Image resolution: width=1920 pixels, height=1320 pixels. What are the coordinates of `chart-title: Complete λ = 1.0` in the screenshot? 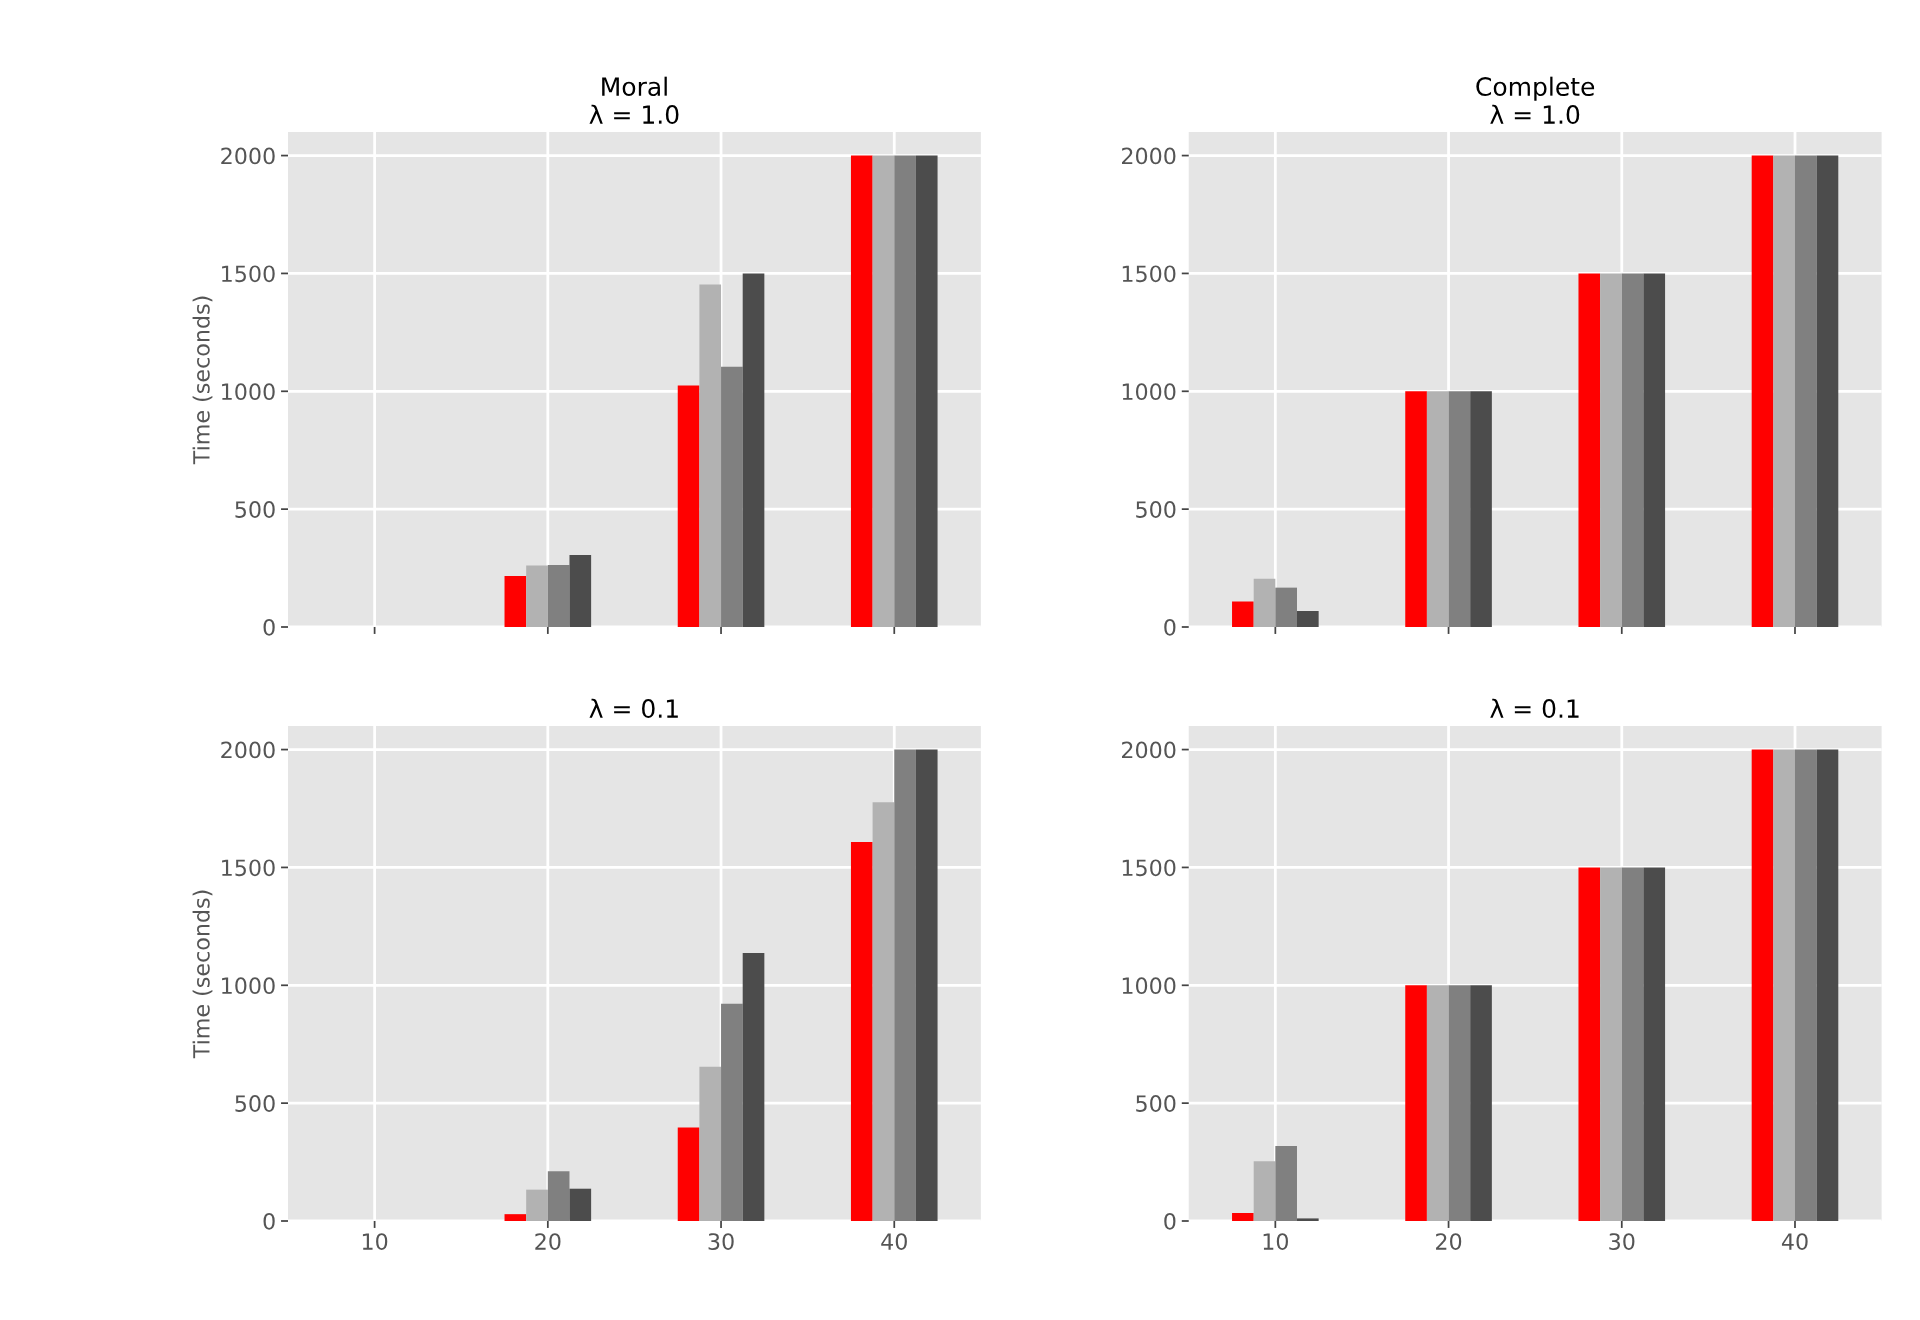 It's located at (1535, 100).